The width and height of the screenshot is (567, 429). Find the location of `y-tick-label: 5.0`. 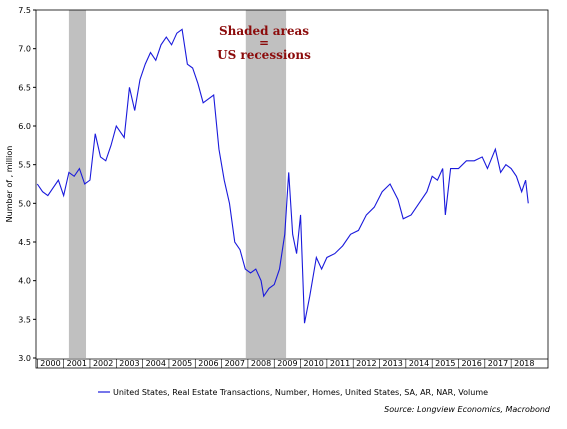

y-tick-label: 5.0 is located at coordinates (24, 203).